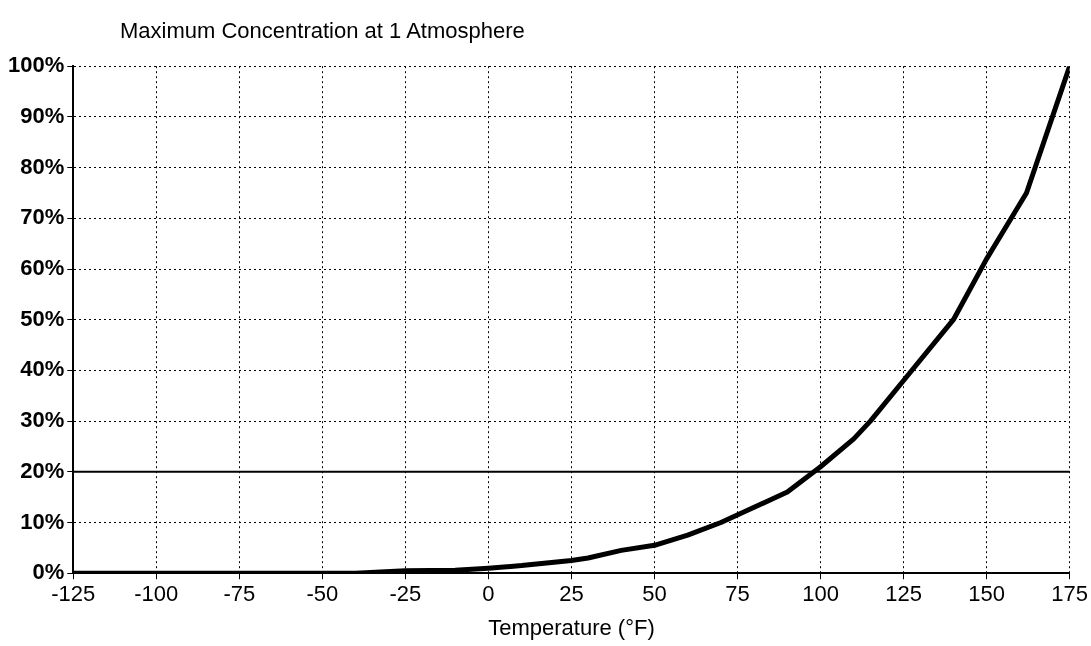 The image size is (1091, 646). I want to click on y-tick-label: 60%, so click(42, 268).